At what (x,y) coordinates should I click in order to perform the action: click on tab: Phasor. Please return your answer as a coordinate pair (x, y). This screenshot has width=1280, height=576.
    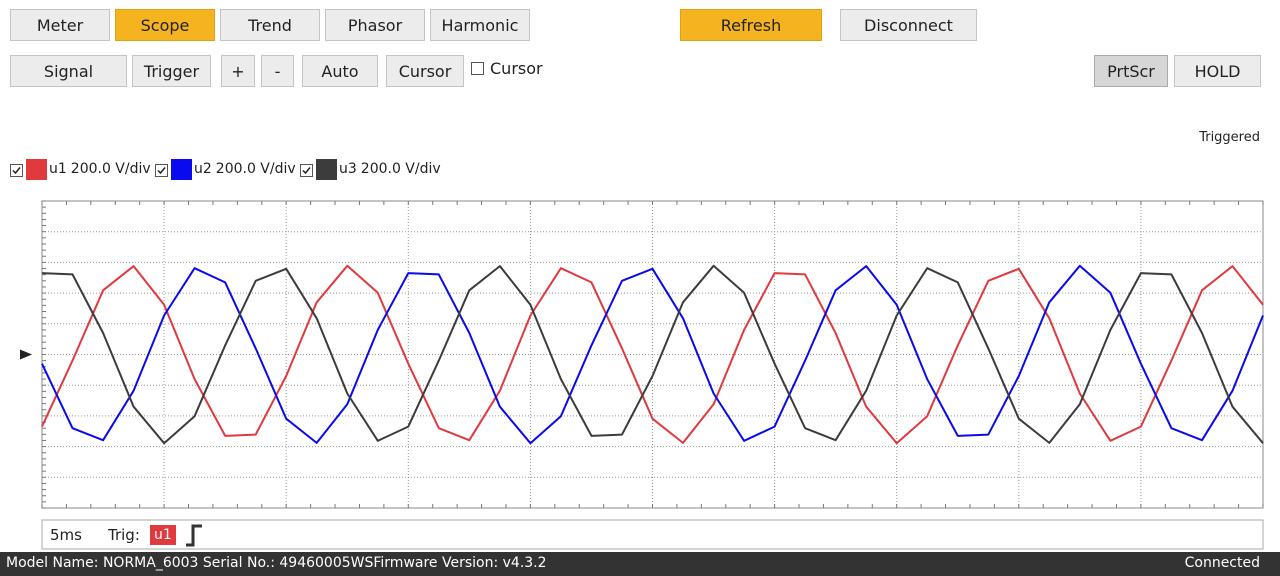
    Looking at the image, I should click on (375, 25).